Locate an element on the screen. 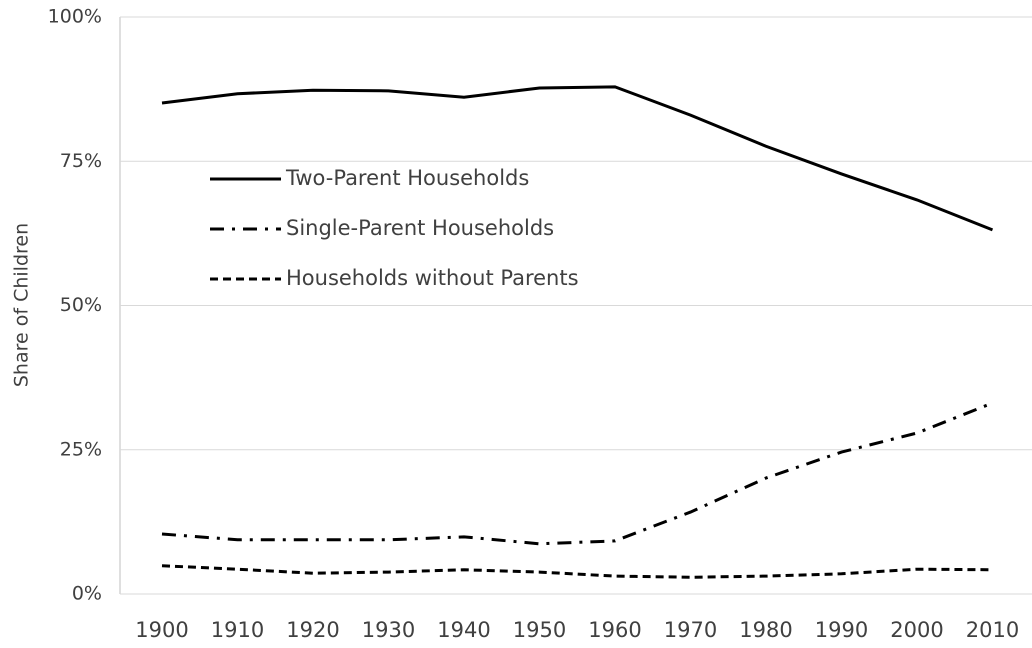 The height and width of the screenshot is (648, 1032). x-tick-label: 1900 is located at coordinates (161, 630).